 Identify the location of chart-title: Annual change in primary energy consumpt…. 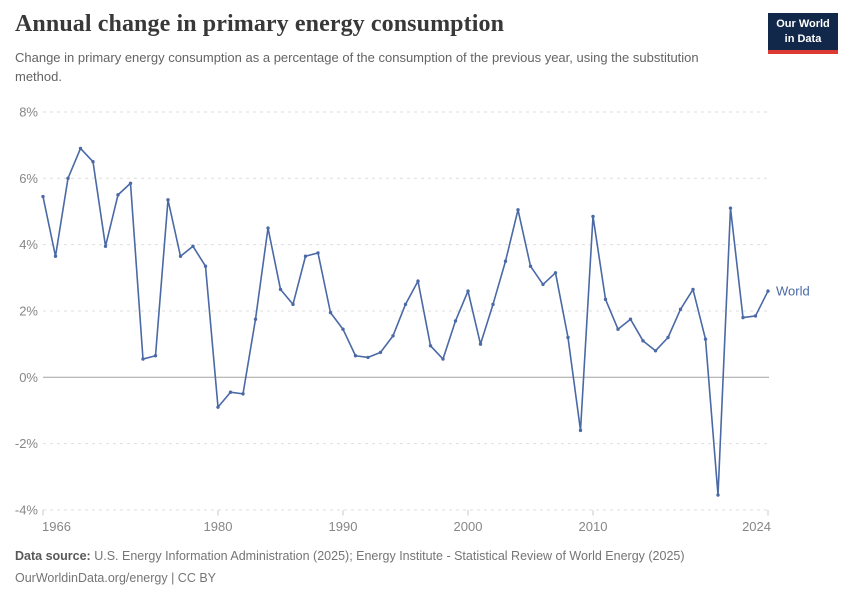
(260, 24).